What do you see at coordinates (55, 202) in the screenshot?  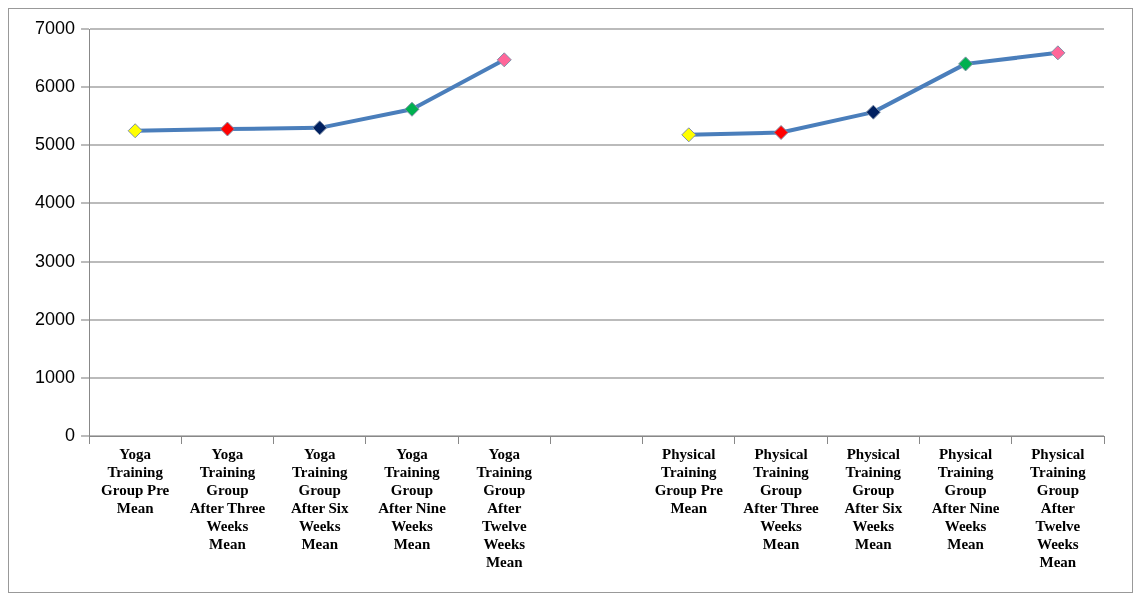 I see `y-tick-label: 4000` at bounding box center [55, 202].